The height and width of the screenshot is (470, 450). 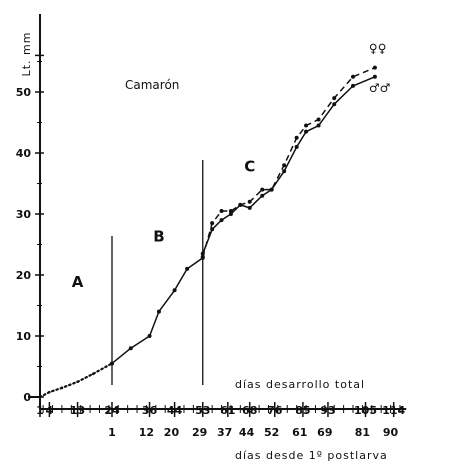 What do you see at coordinates (146, 432) in the screenshot?
I see `x-tick-label-postlarva: 12` at bounding box center [146, 432].